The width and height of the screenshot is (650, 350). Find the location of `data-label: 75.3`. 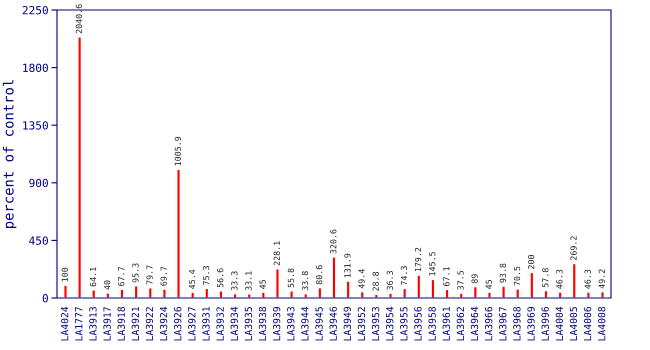

data-label: 75.3 is located at coordinates (206, 275).